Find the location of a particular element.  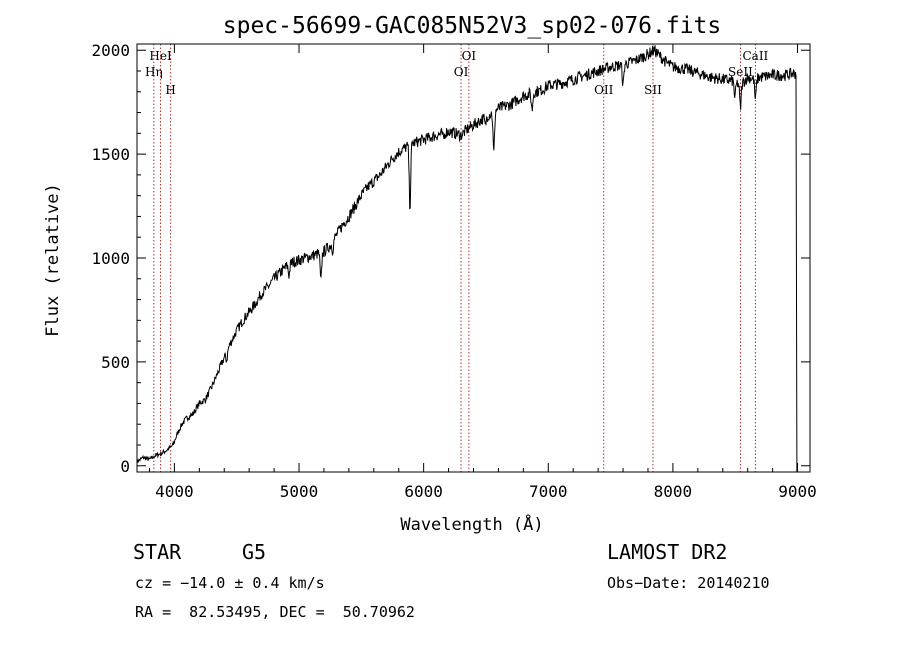

redshift-text: cz = −14.0 ± 0.4 km/s is located at coordinates (230, 583).